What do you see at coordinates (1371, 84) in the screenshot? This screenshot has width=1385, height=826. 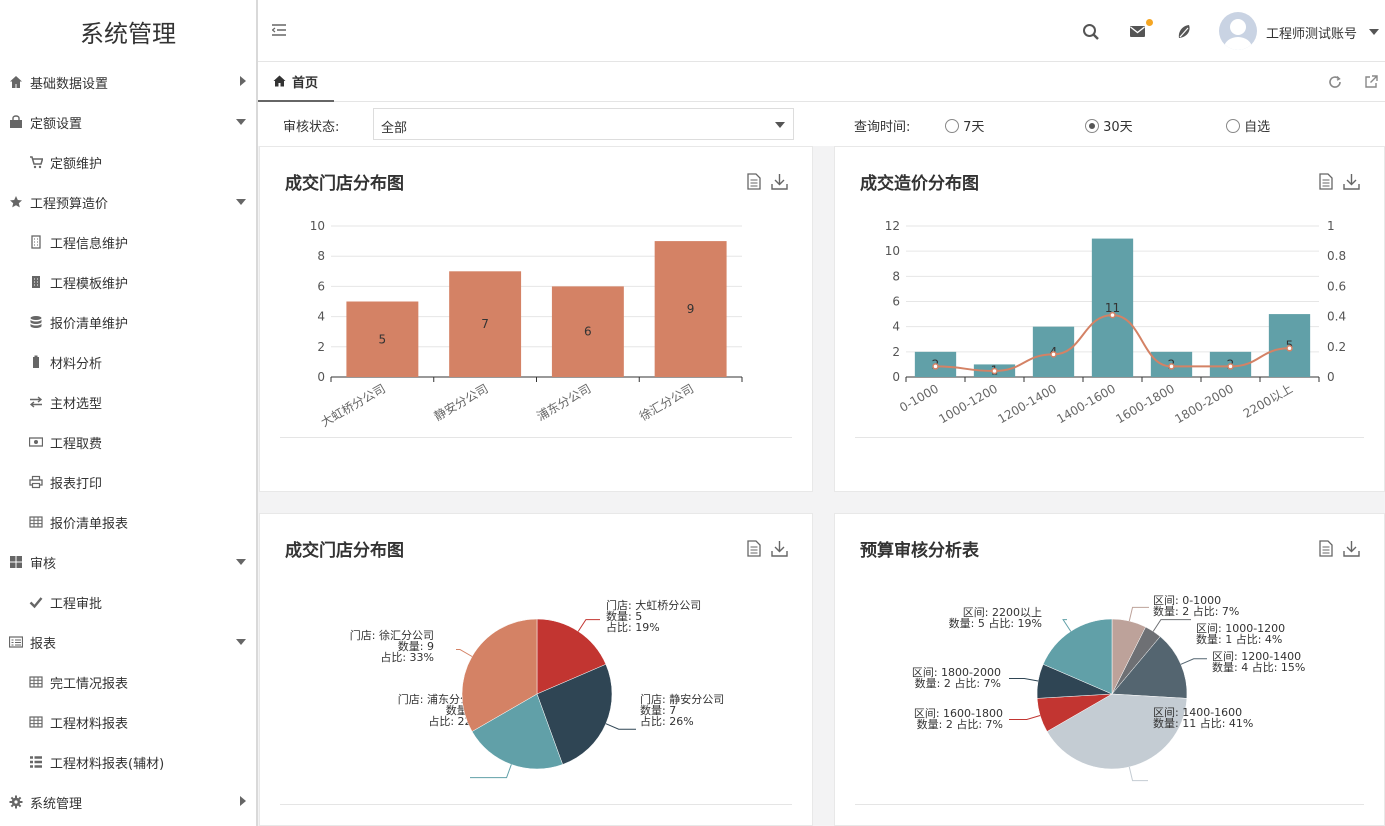 I see `popout-icon` at bounding box center [1371, 84].